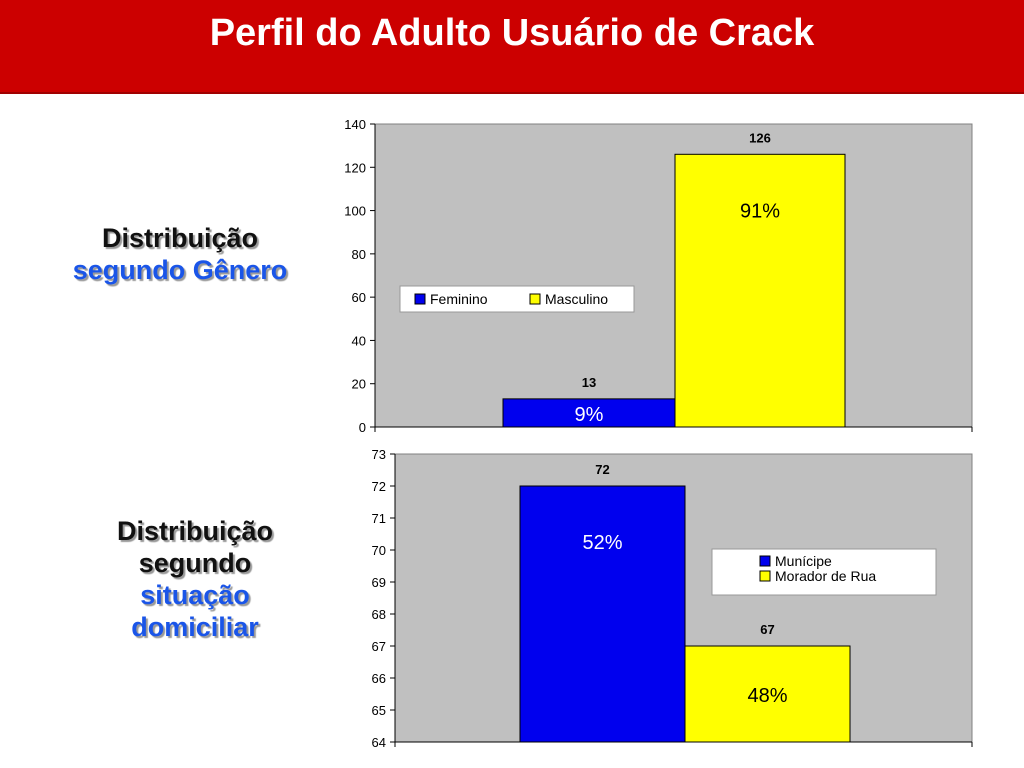 The height and width of the screenshot is (768, 1024). I want to click on domicile-y-tick-label: 66, so click(379, 678).